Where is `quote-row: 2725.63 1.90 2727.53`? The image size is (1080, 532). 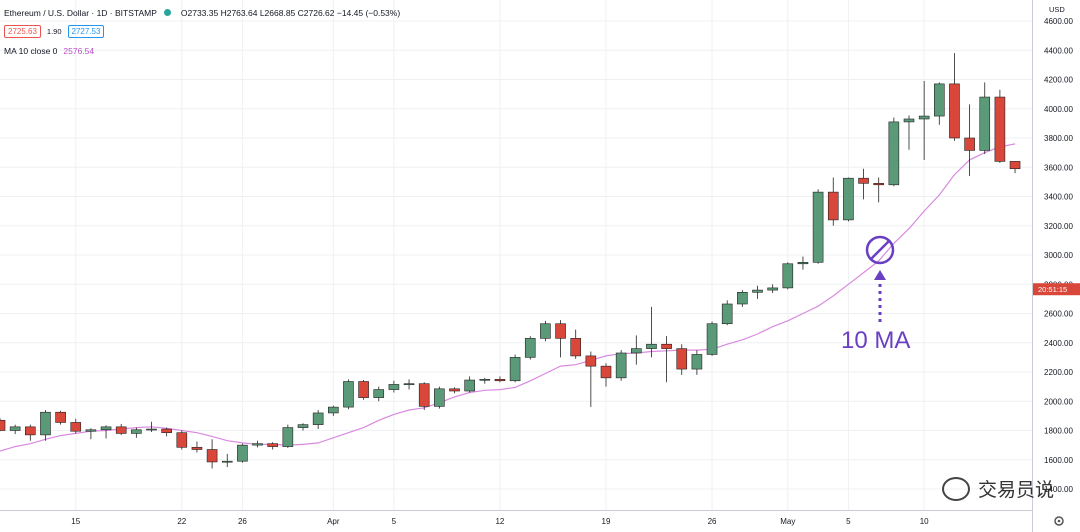 quote-row: 2725.63 1.90 2727.53 is located at coordinates (202, 31).